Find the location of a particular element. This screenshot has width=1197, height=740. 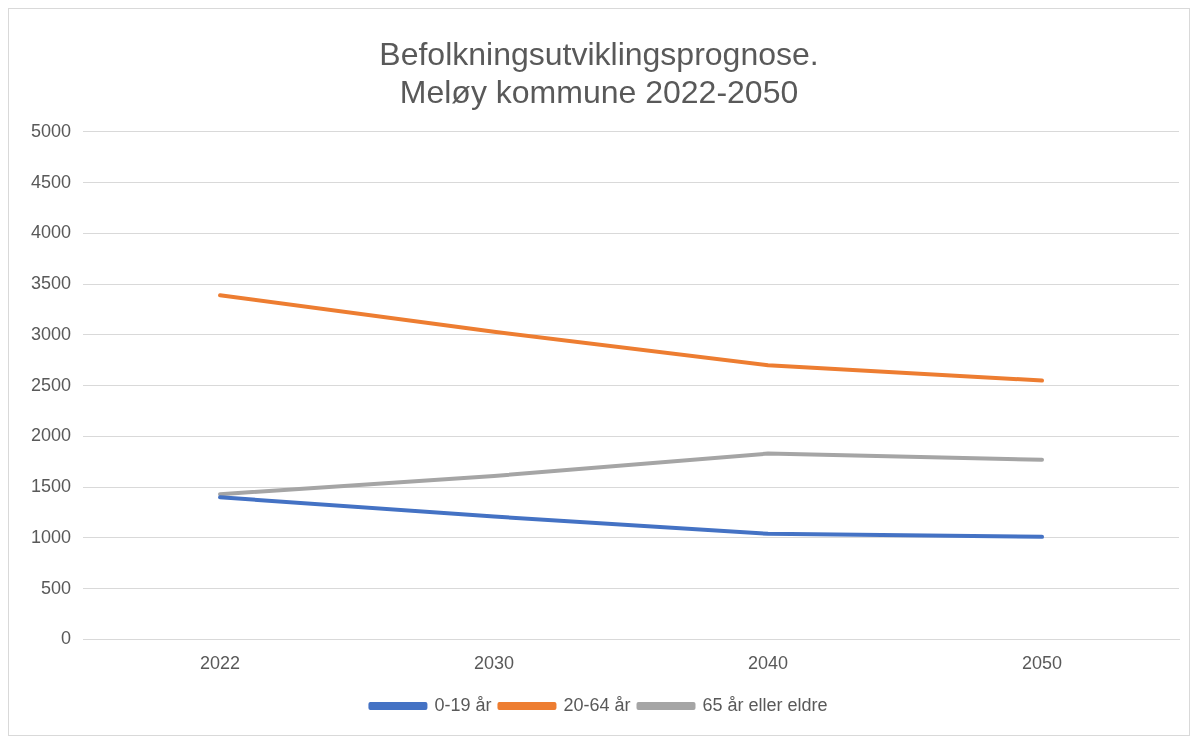

legend-label: 20-64 år is located at coordinates (597, 704).